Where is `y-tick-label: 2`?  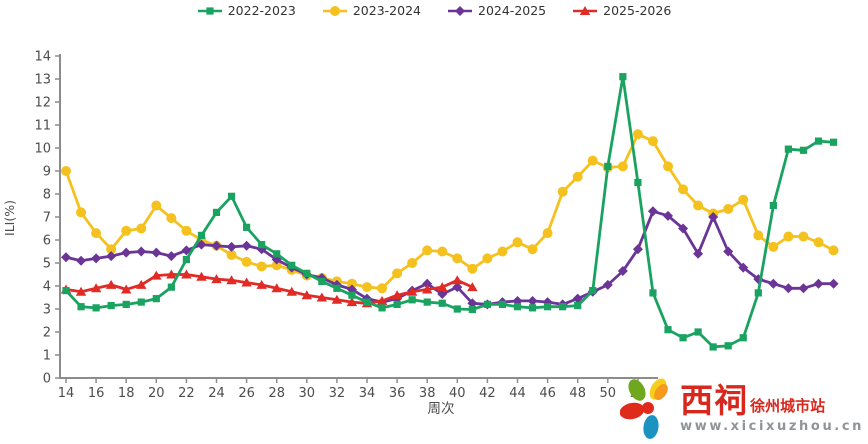
y-tick-label: 2 is located at coordinates (47, 333).